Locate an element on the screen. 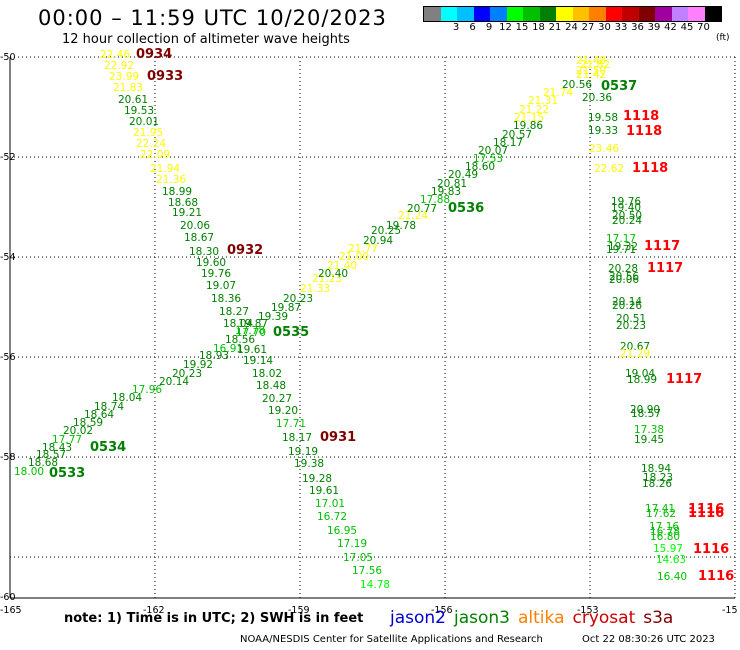 This screenshot has height=650, width=740. wave-height-value: 17.16 is located at coordinates (664, 527).